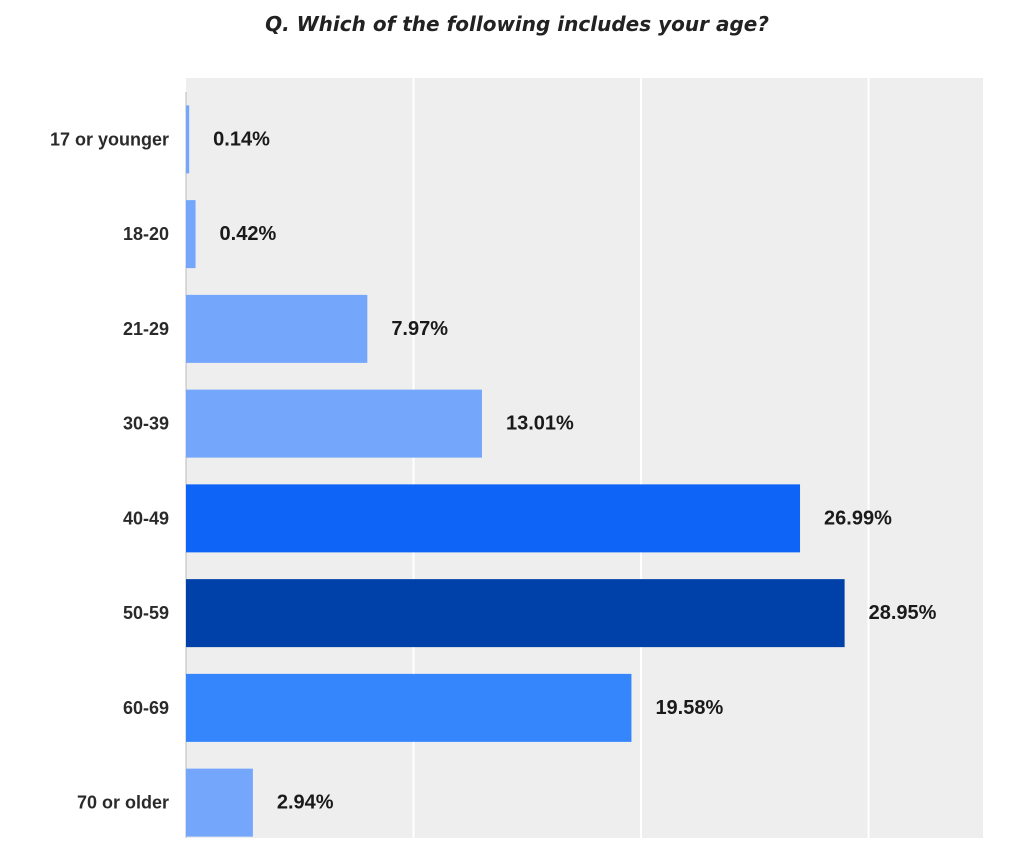 Image resolution: width=1024 pixels, height=860 pixels. Describe the element at coordinates (241, 139) in the screenshot. I see `value-label-1: 0.14%` at that location.